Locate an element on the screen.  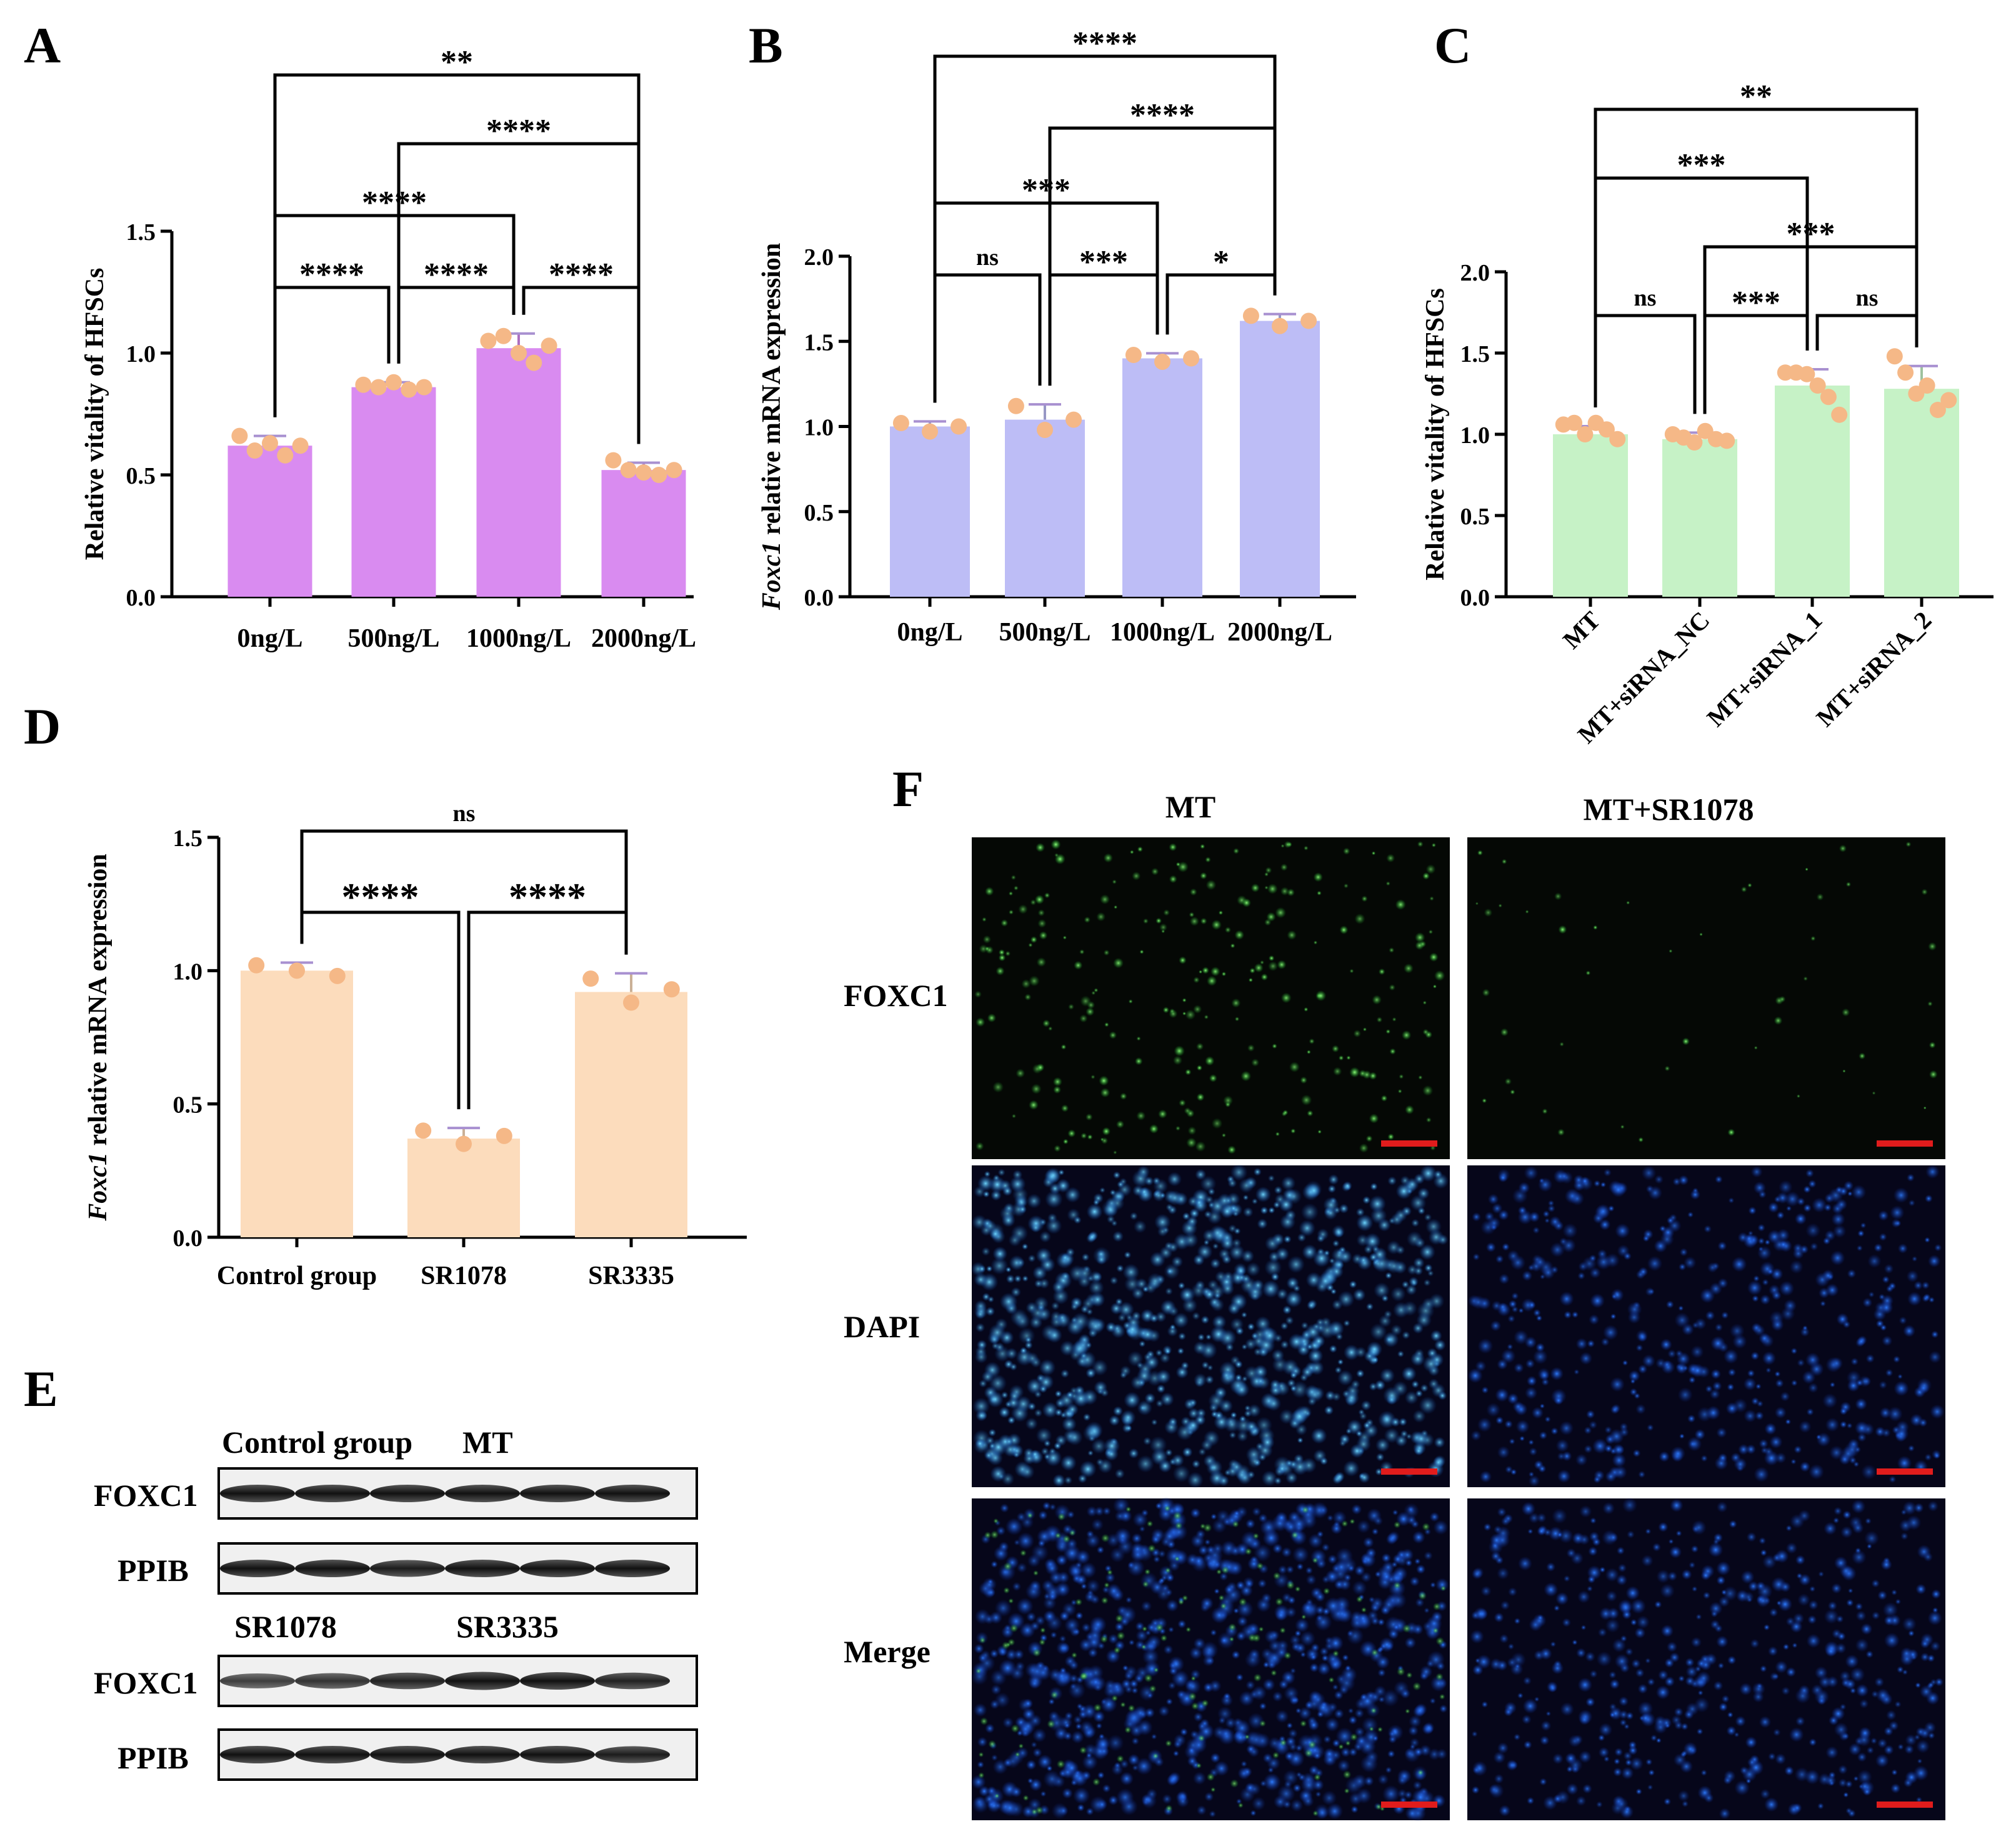
significance-bracket is located at coordinates (1645, 364).